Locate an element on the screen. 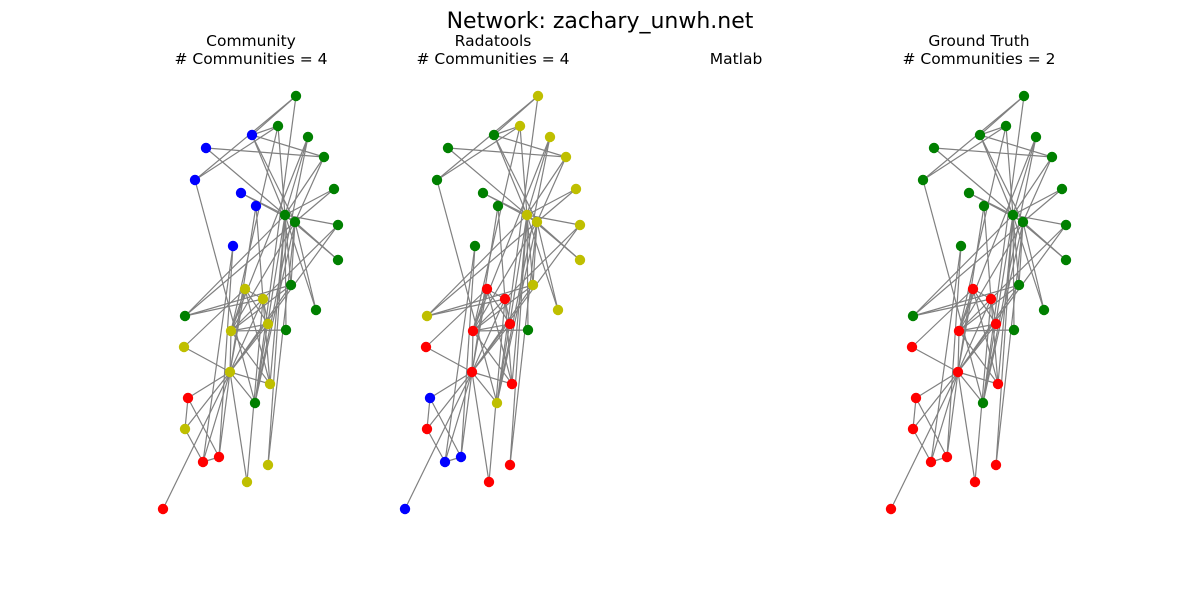 The width and height of the screenshot is (1200, 600). panel-title-radatools: Radatools # Communities = 4 is located at coordinates (493, 50).